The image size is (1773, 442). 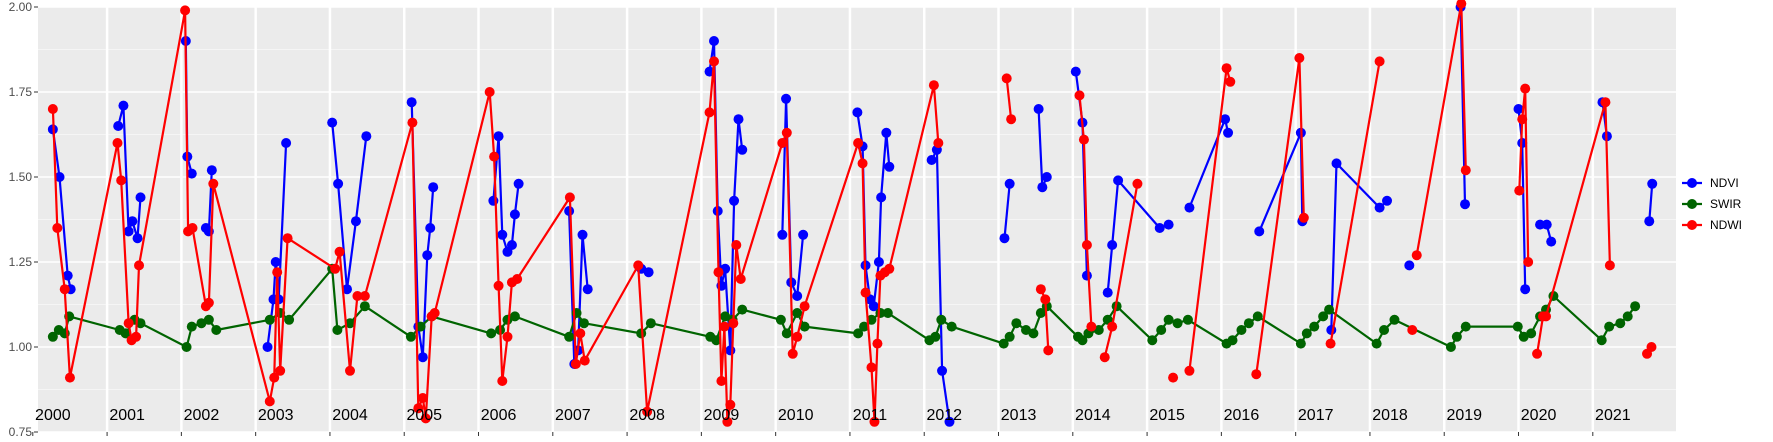 I want to click on legend: NDVI SWIR NDWI, so click(x=1712, y=204).